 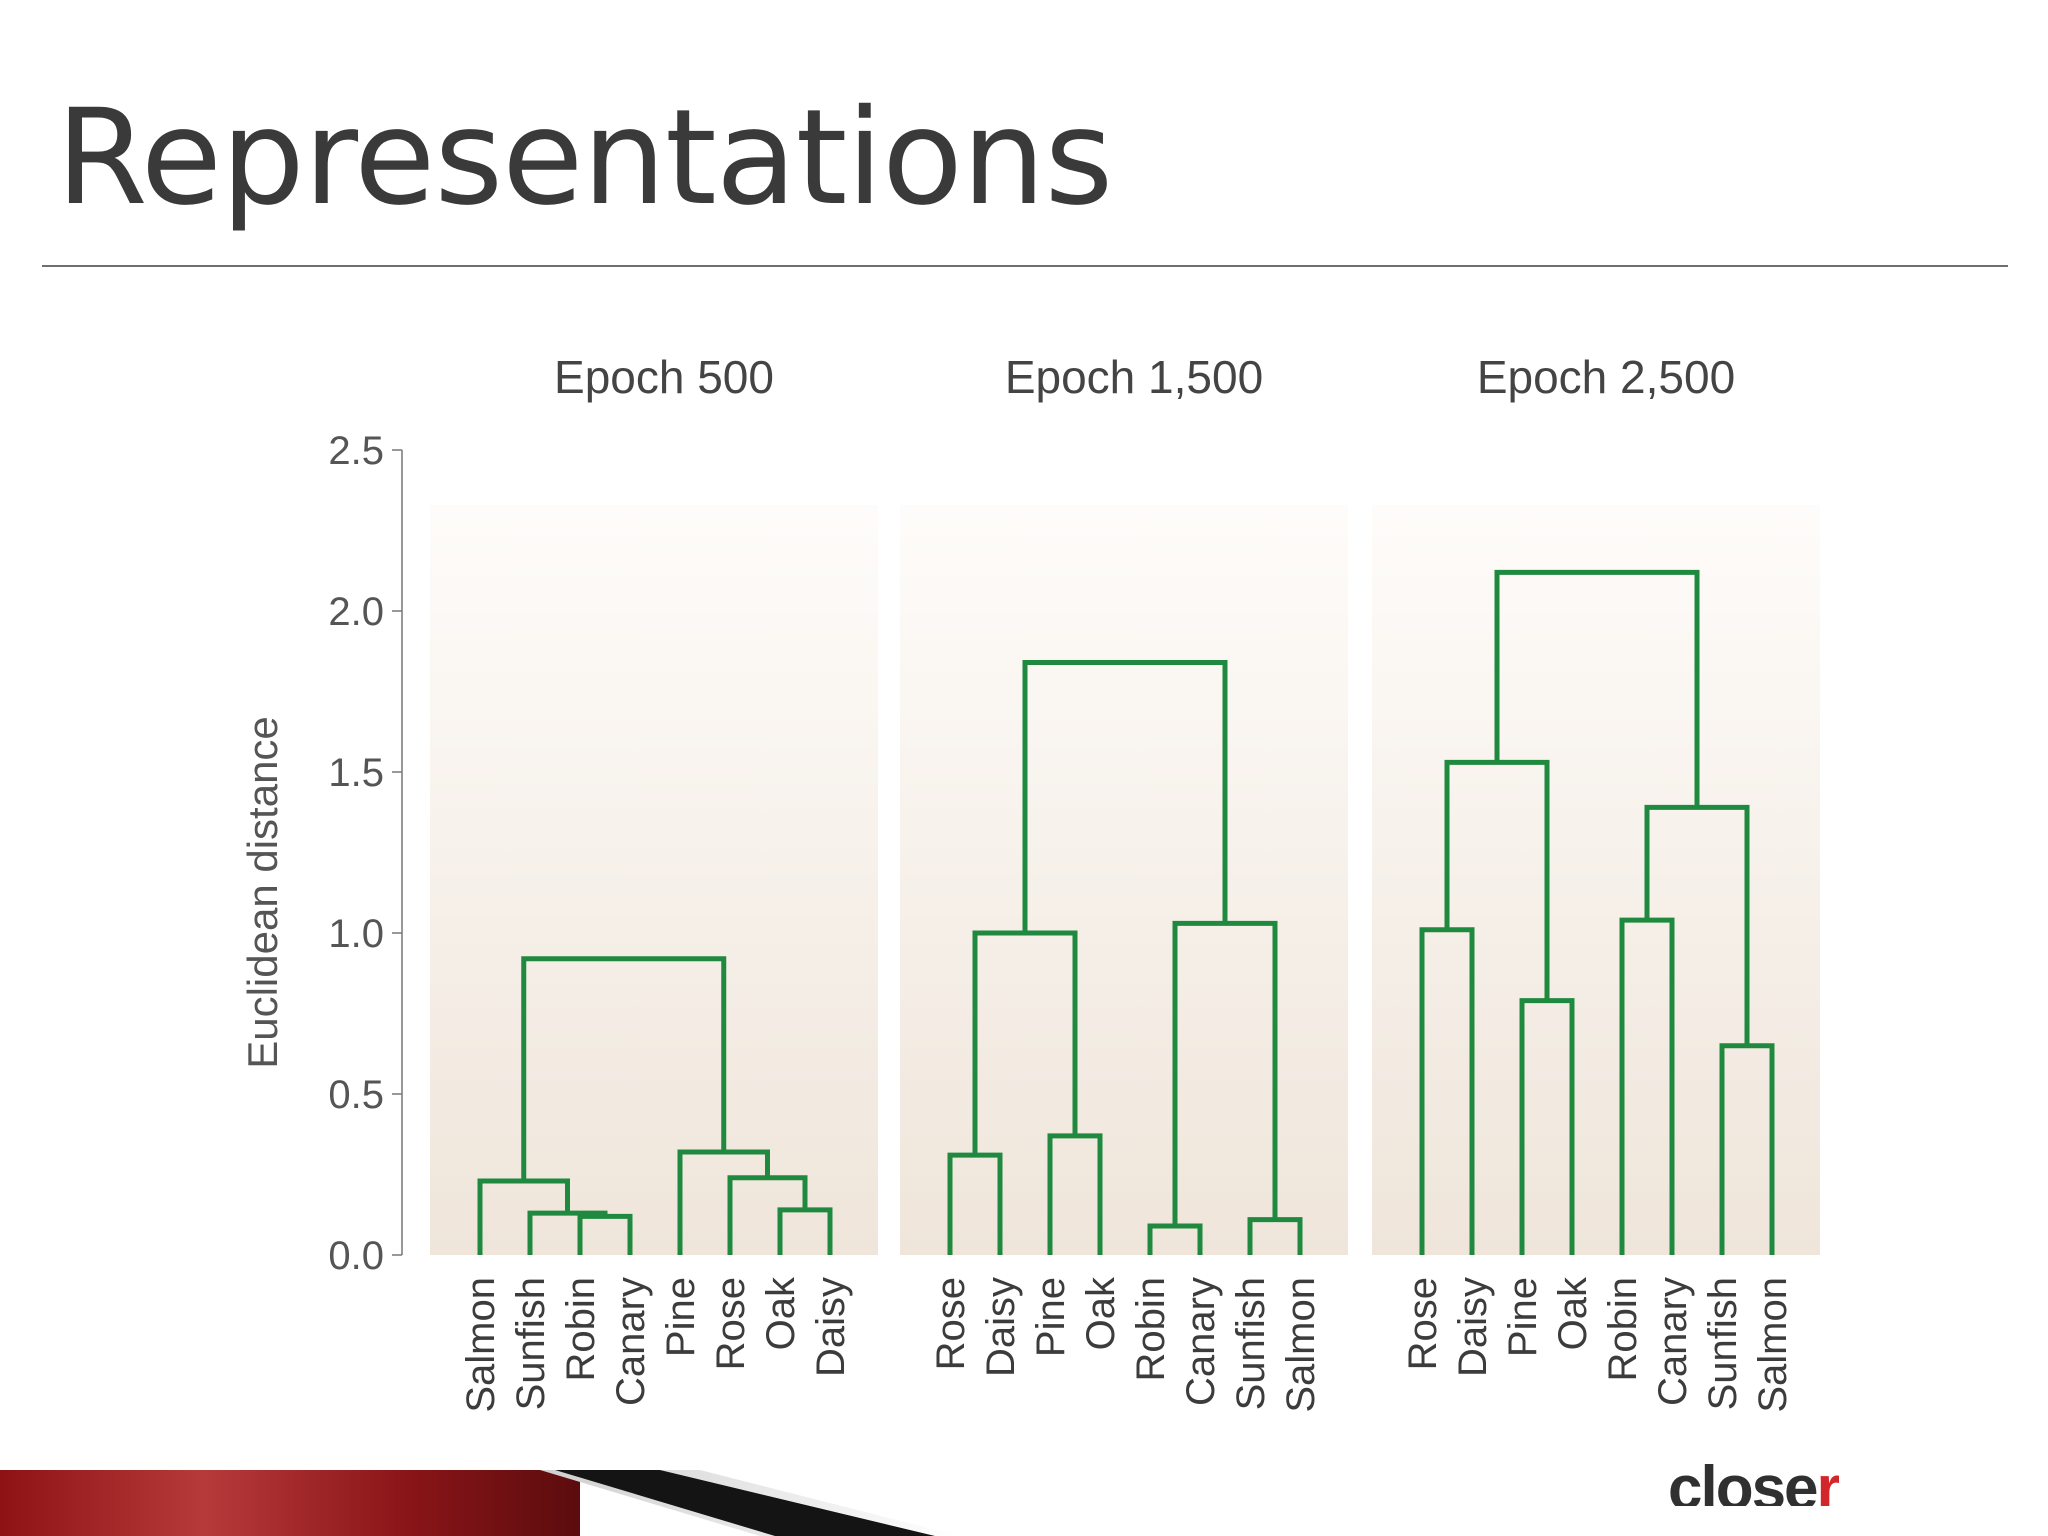 What do you see at coordinates (356, 773) in the screenshot?
I see `y-tick-label: 1.5` at bounding box center [356, 773].